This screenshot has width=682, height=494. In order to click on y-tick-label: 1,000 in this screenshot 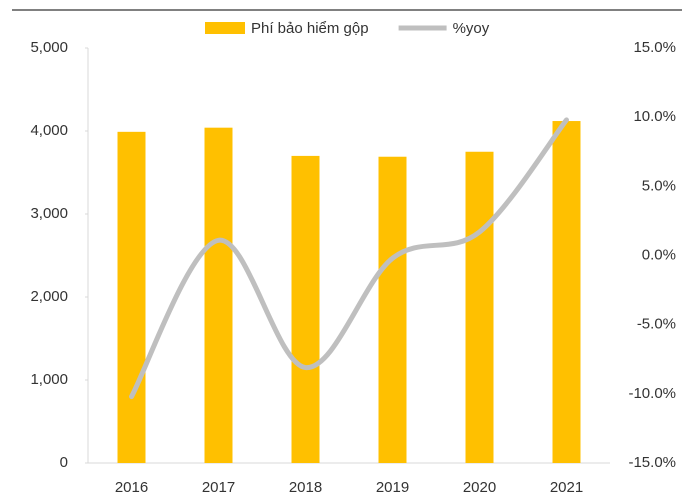, I will do `click(49, 379)`.